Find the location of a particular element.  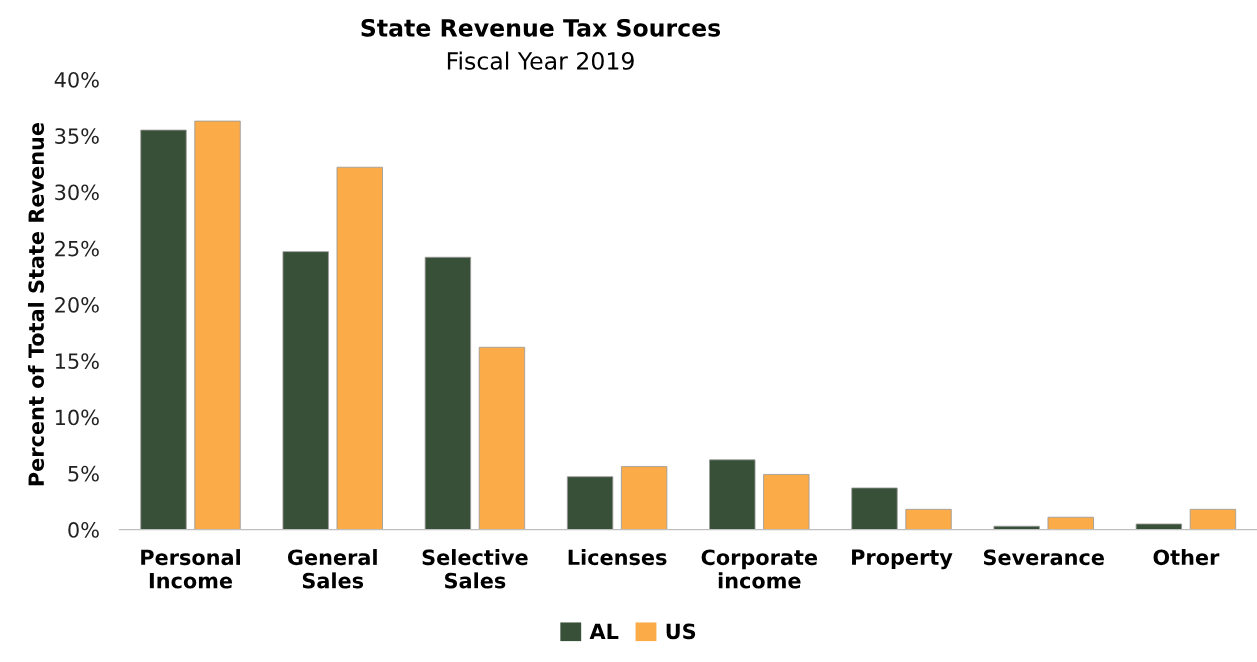

x-tick-label: Severance is located at coordinates (1043, 557).